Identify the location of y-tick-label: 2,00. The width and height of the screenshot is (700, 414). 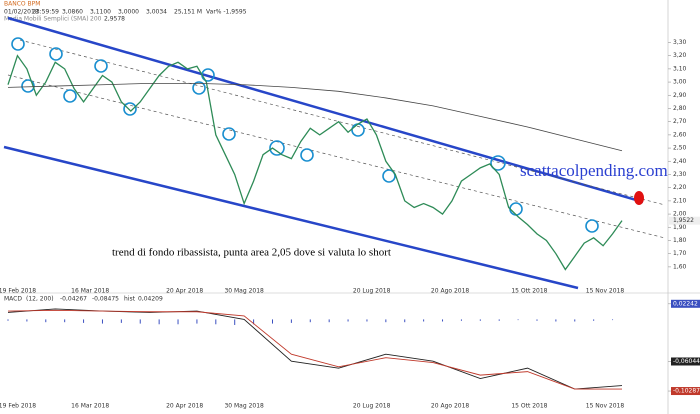
(680, 214).